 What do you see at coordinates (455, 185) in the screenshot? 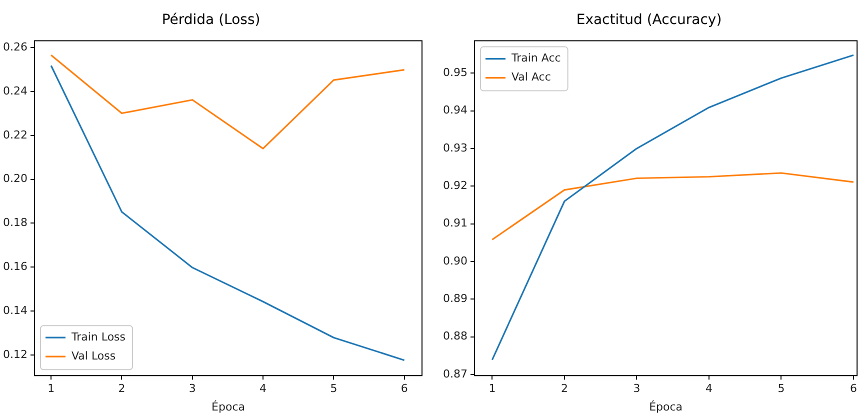
I see `y-tick-label: 0.92` at bounding box center [455, 185].